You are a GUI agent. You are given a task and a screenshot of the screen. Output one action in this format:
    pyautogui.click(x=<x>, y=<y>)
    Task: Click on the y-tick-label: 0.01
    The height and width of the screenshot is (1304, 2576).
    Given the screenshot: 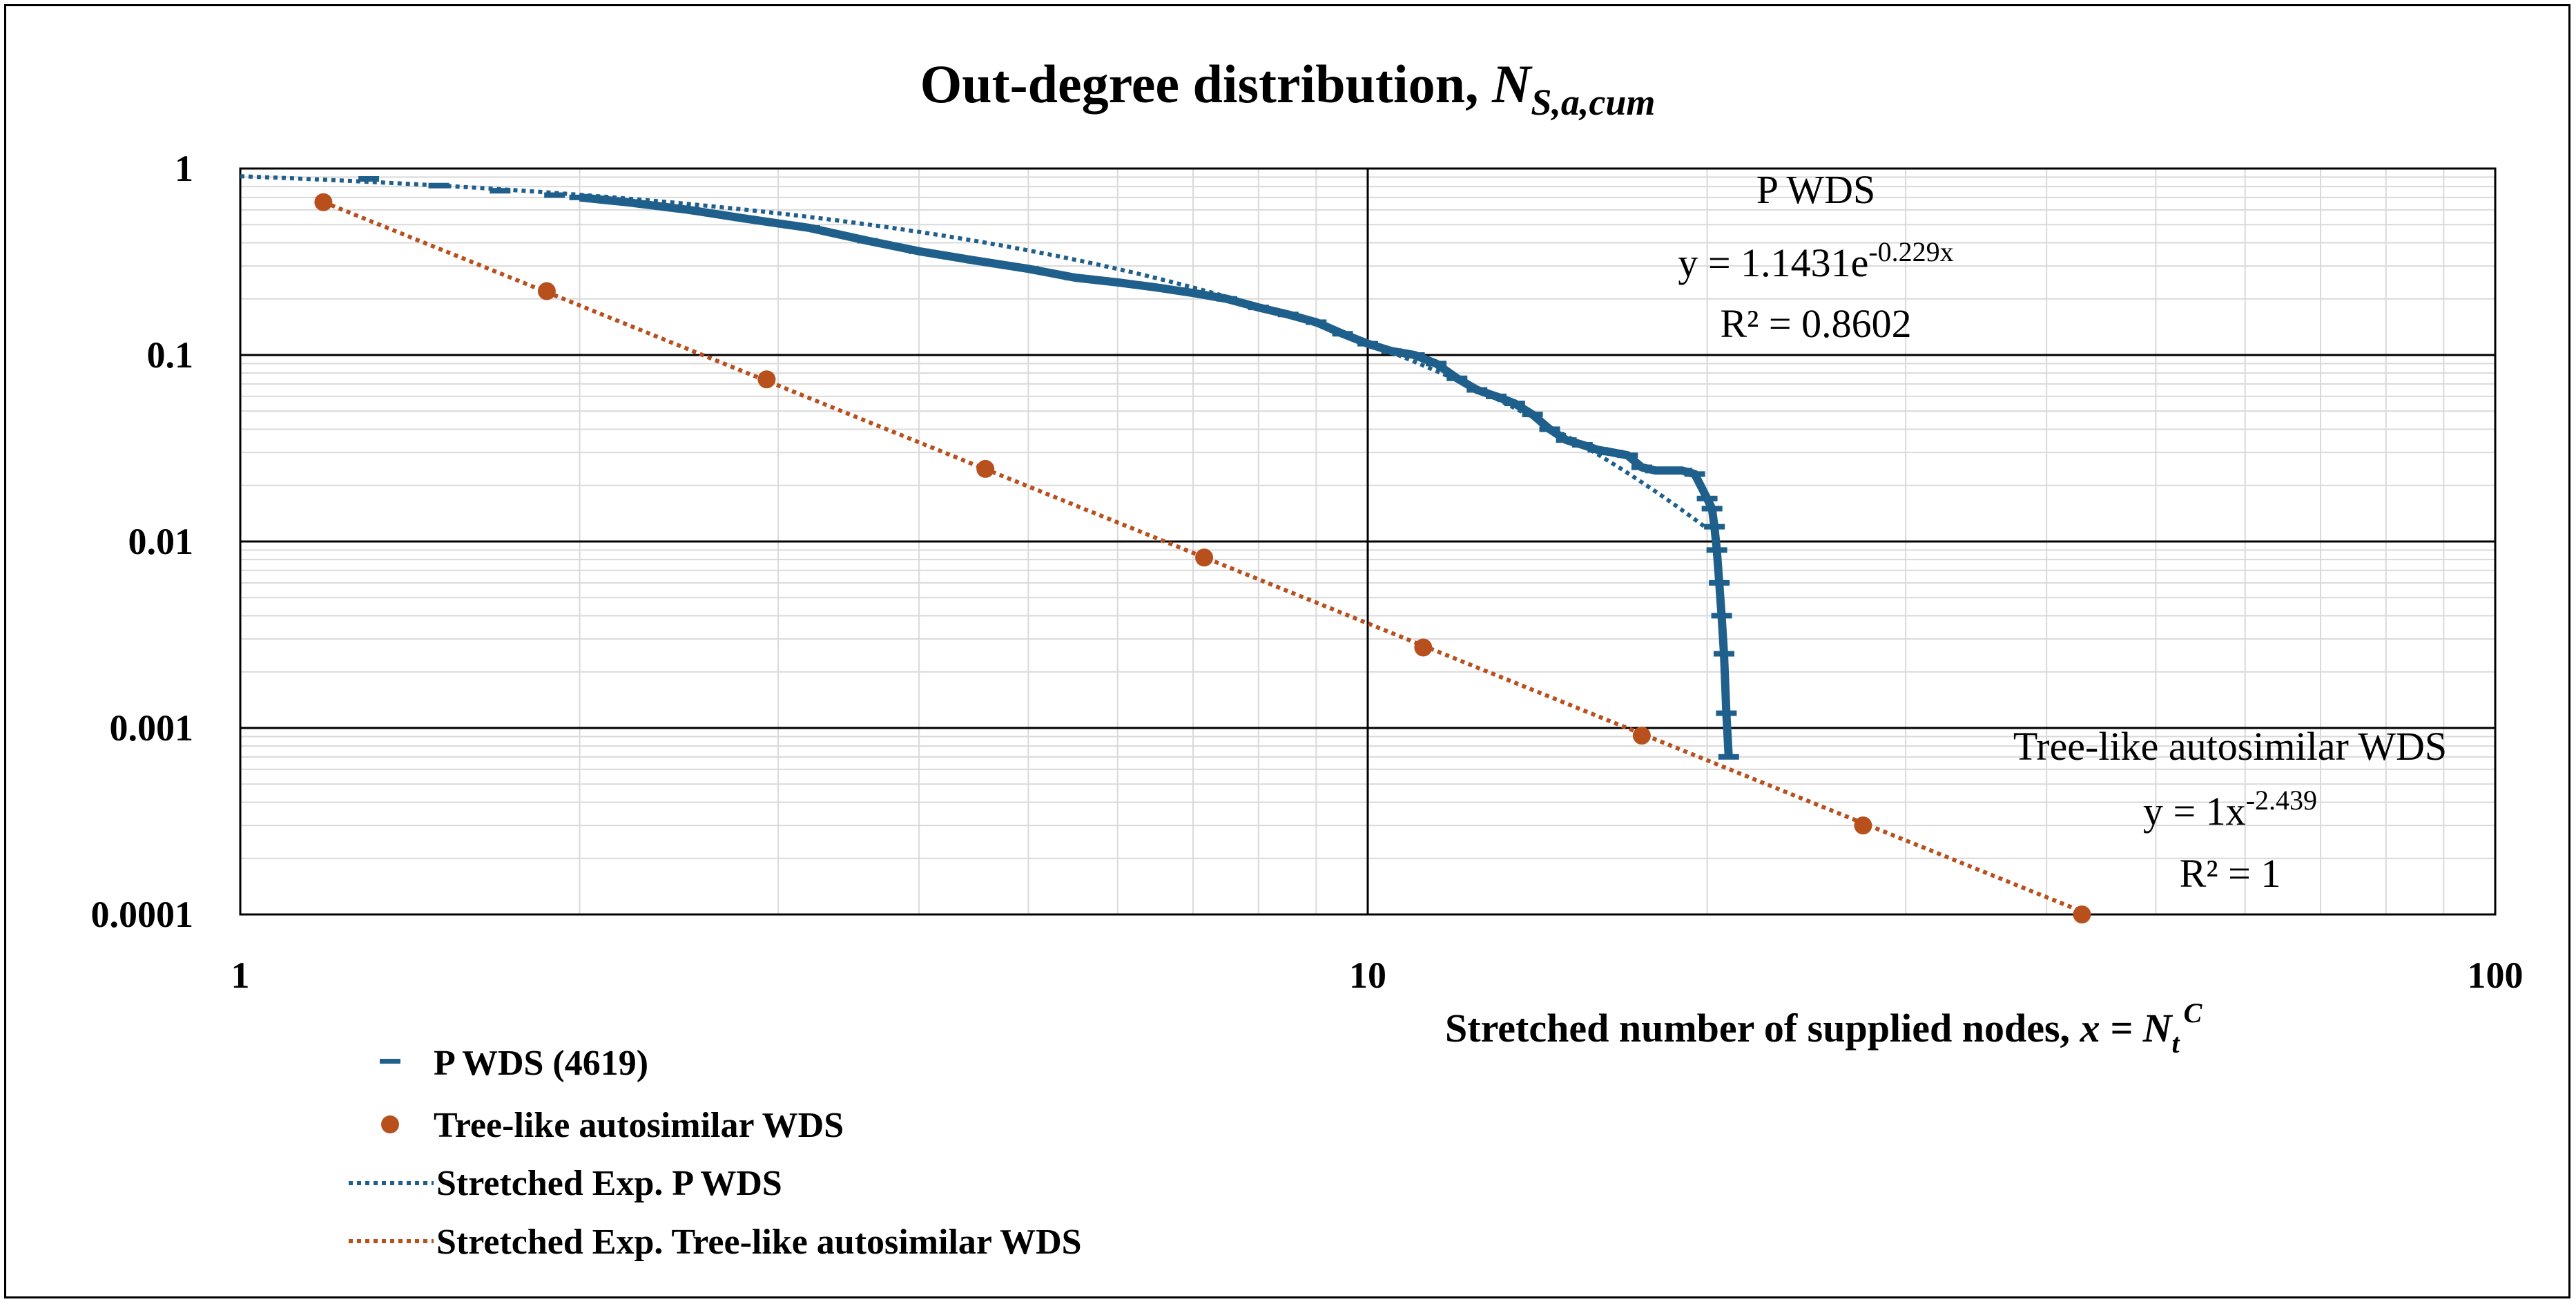 What is the action you would take?
    pyautogui.click(x=161, y=541)
    